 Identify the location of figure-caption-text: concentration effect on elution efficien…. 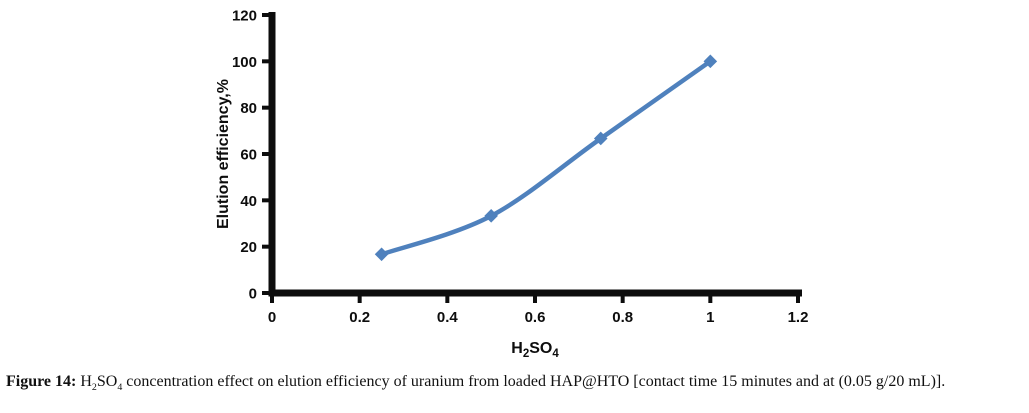
(534, 381).